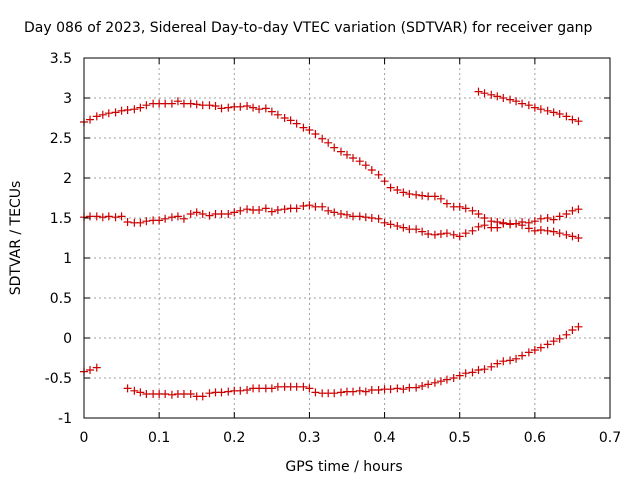 This screenshot has height=480, width=640. I want to click on x-tick-label: 0.1, so click(159, 438).